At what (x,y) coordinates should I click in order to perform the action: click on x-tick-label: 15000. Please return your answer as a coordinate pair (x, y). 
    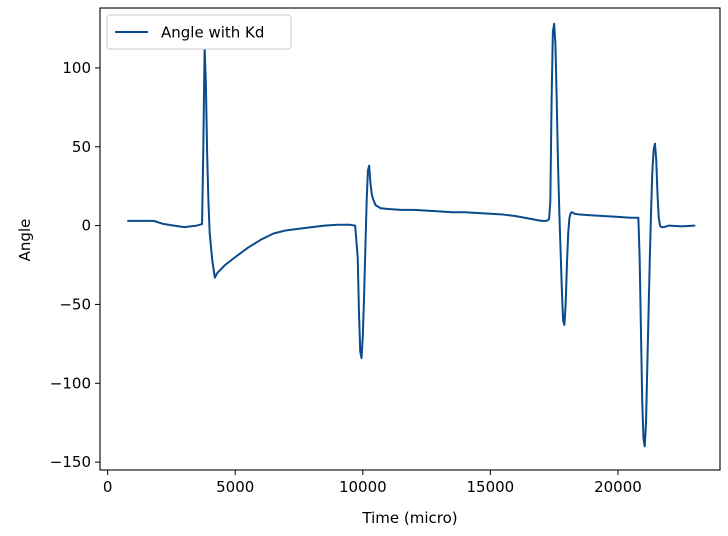
    Looking at the image, I should click on (491, 487).